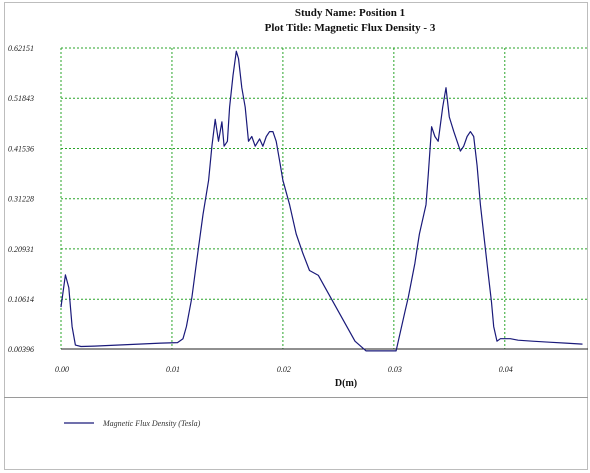 The height and width of the screenshot is (473, 590). I want to click on y-tick-label: 0.00396, so click(21, 349).